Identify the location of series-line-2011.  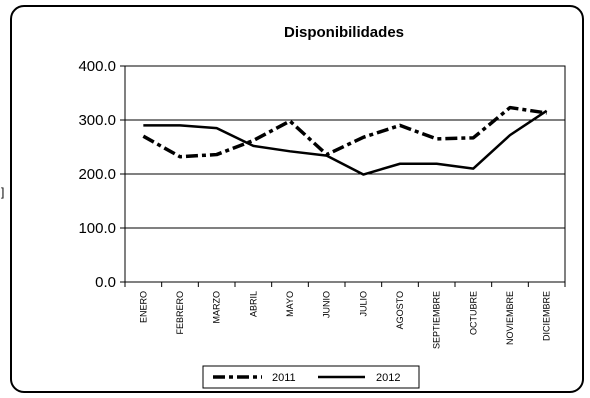
(344, 132).